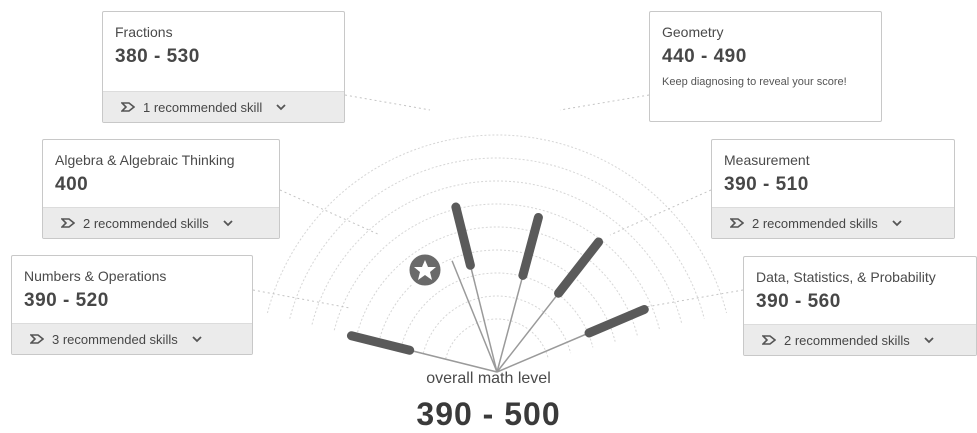  I want to click on category-score: 380 - 530, so click(157, 56).